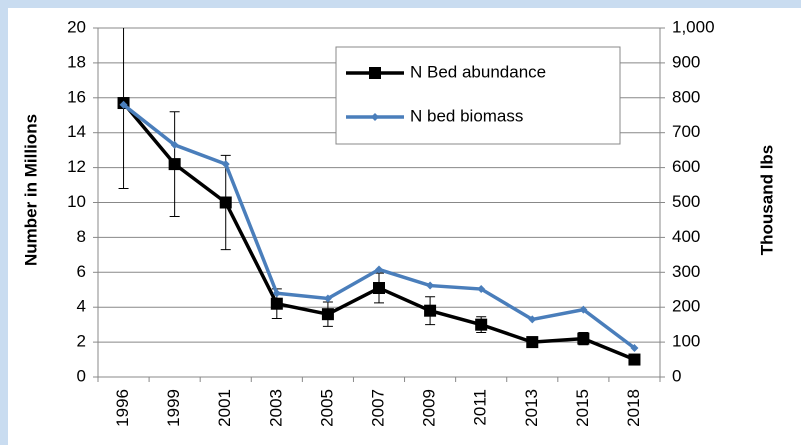 The image size is (801, 445). What do you see at coordinates (81, 306) in the screenshot?
I see `y-tick-label: 4` at bounding box center [81, 306].